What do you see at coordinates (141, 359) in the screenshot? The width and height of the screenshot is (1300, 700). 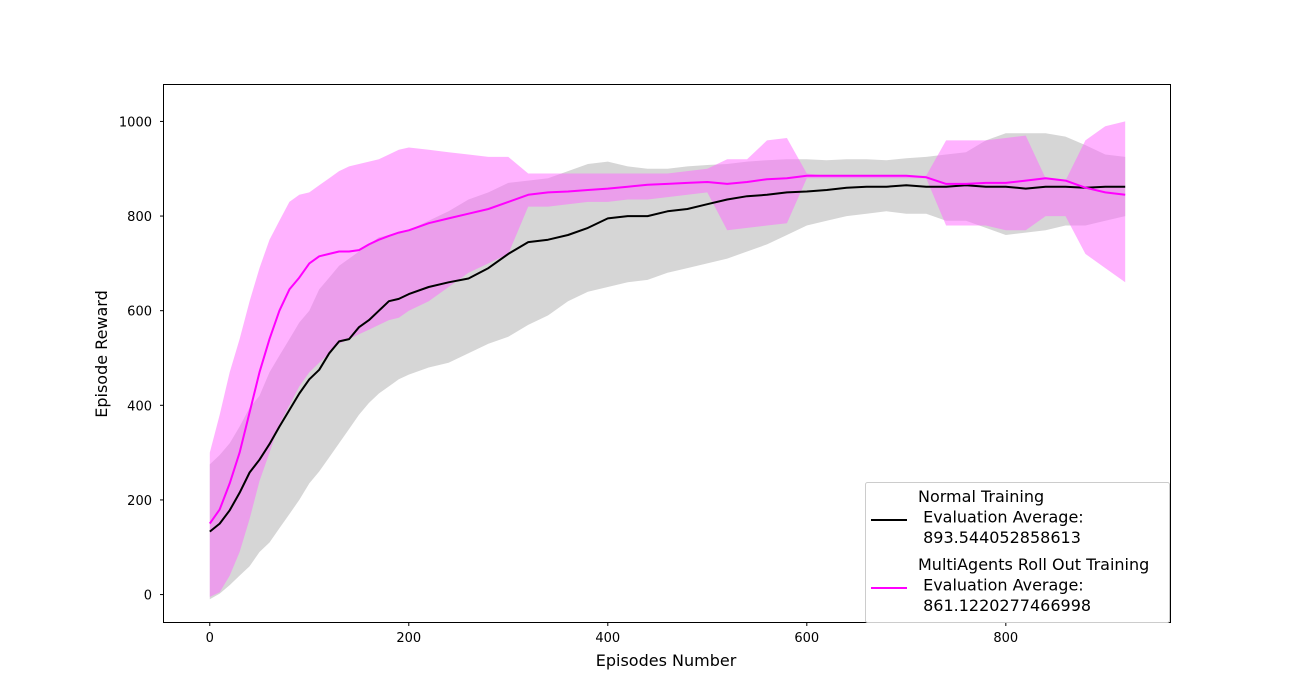 I see `y-axis: 0 200 400 600 800 1000` at bounding box center [141, 359].